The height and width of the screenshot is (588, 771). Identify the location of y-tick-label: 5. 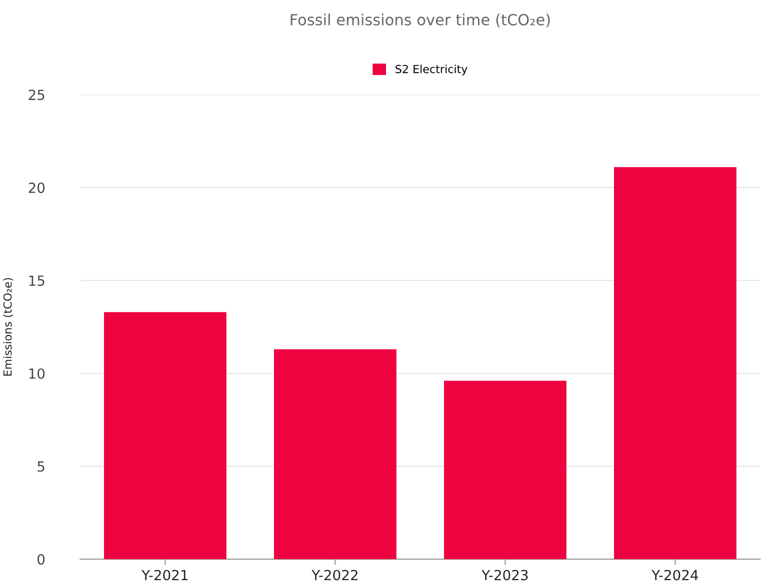
(41, 466).